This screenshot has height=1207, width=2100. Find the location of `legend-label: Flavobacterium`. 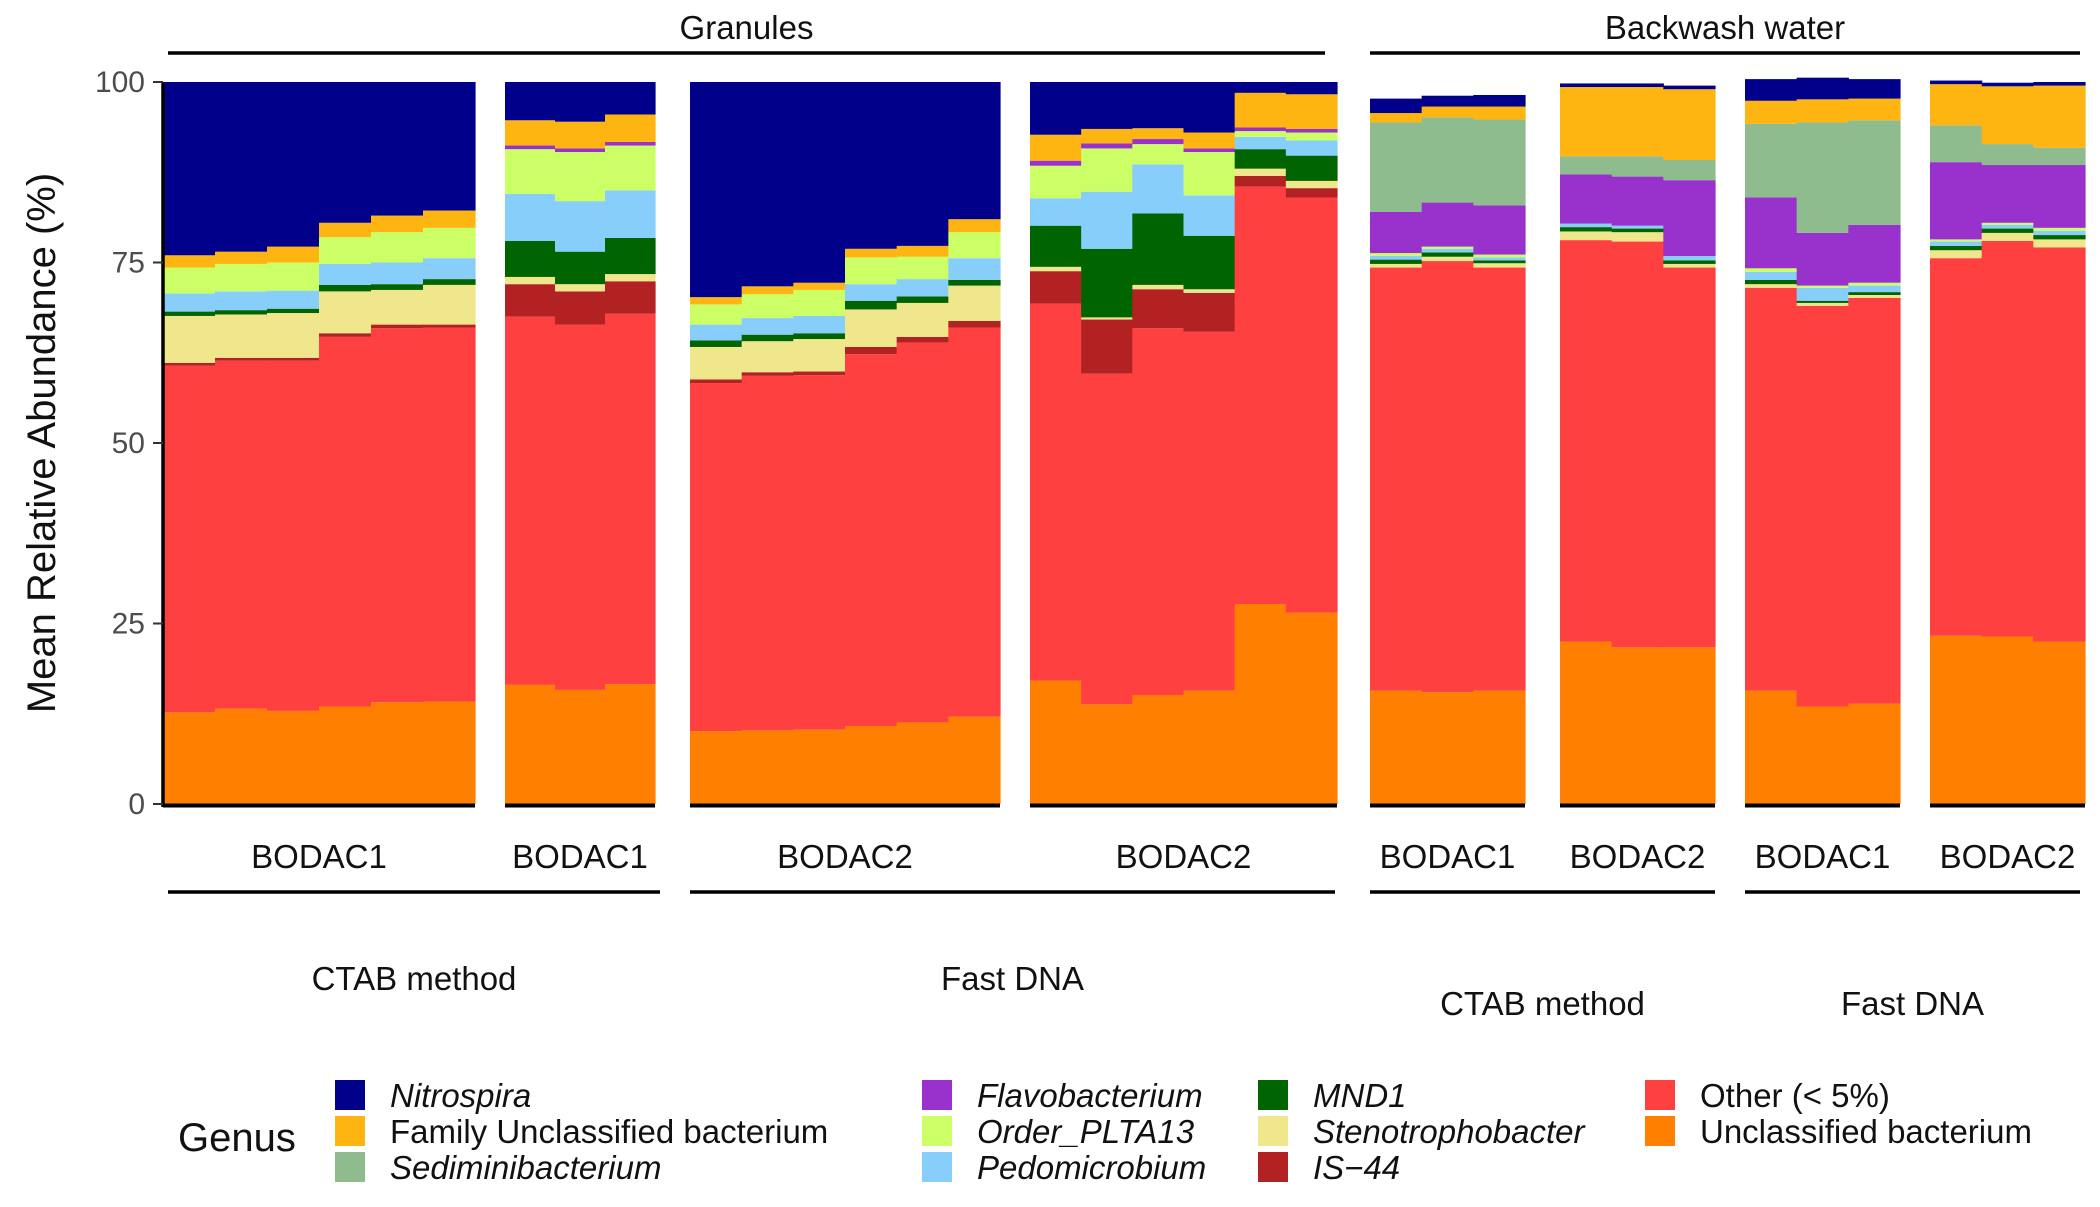

legend-label: Flavobacterium is located at coordinates (1090, 1095).